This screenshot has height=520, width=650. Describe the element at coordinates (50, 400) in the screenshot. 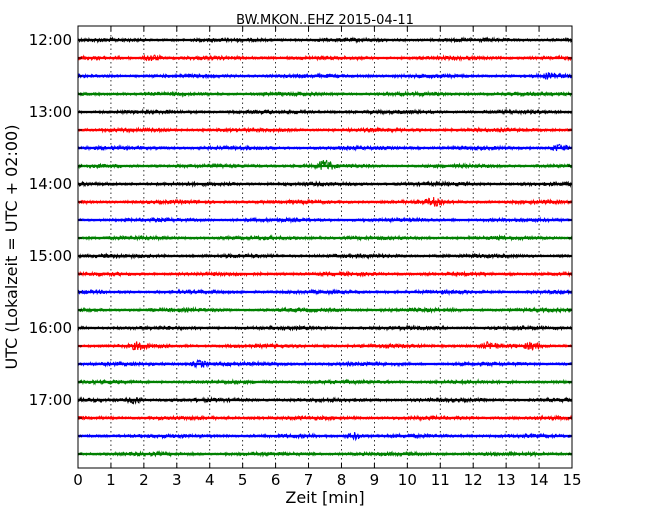

I see `y-tick-label-5: 17:00` at that location.